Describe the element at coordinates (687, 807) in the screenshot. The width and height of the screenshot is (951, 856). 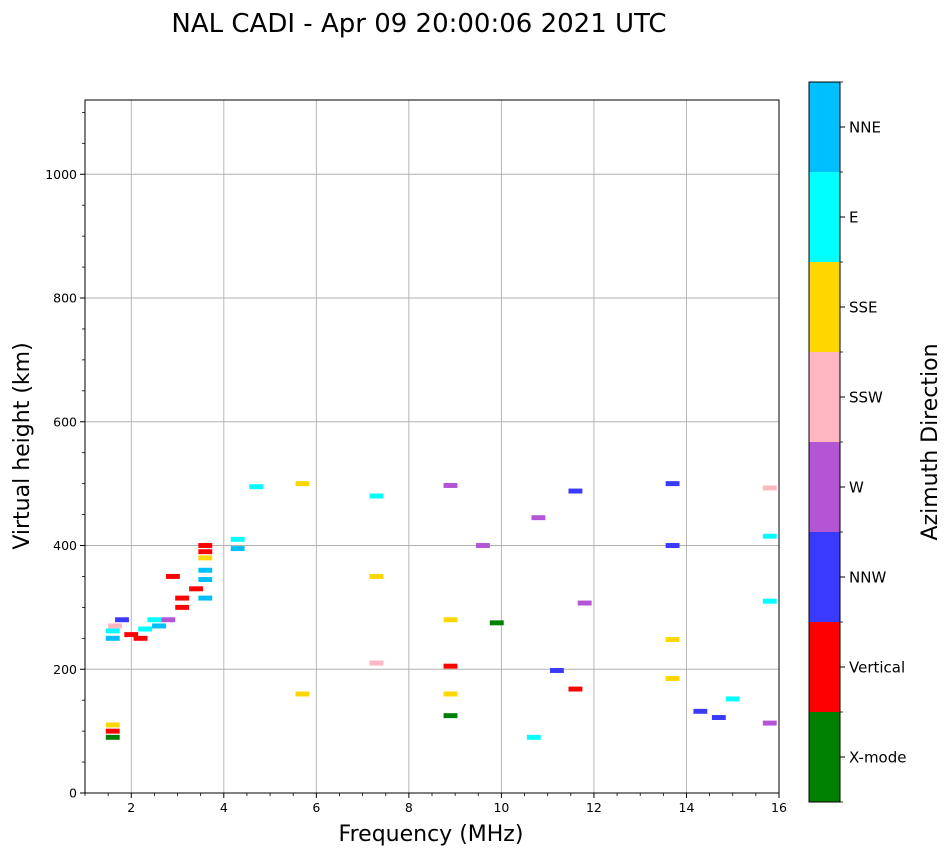
I see `x-tick-label: 14` at that location.